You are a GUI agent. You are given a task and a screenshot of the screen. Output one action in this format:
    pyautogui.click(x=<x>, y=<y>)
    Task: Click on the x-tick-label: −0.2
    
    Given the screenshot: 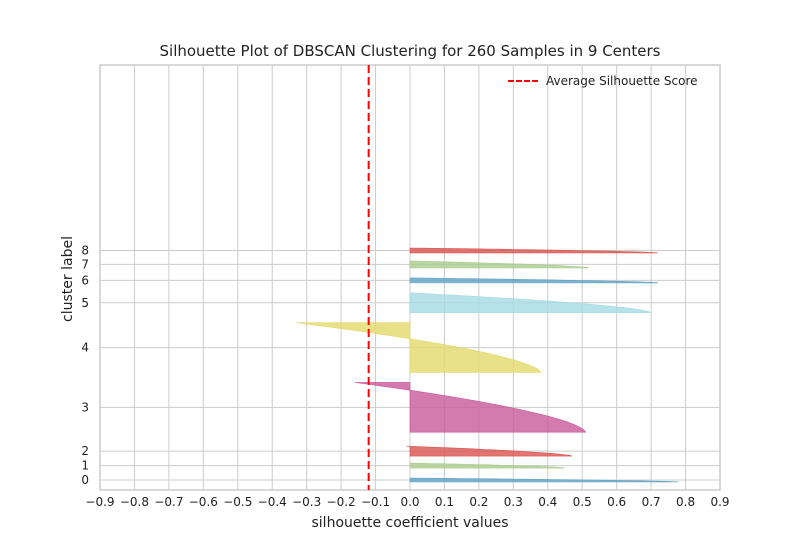 What is the action you would take?
    pyautogui.click(x=341, y=502)
    